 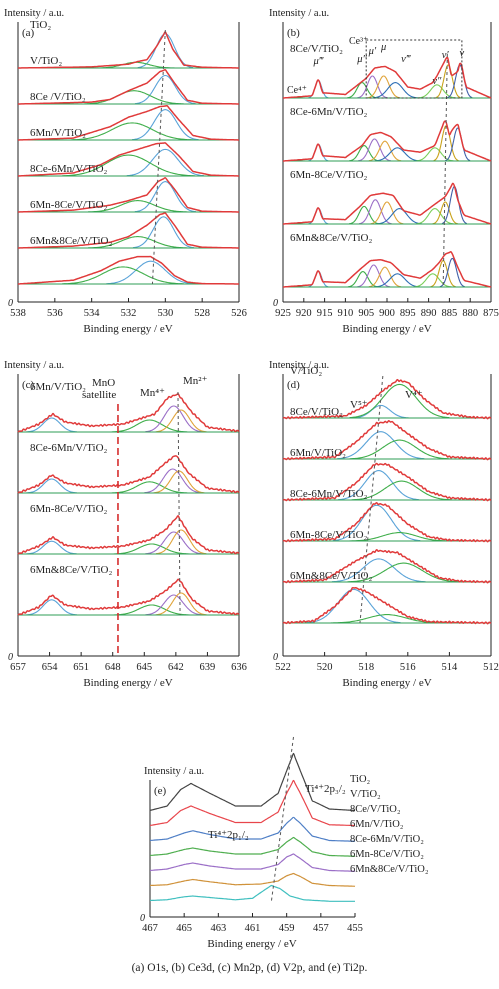 I want to click on panel-label: (e), so click(x=160, y=791).